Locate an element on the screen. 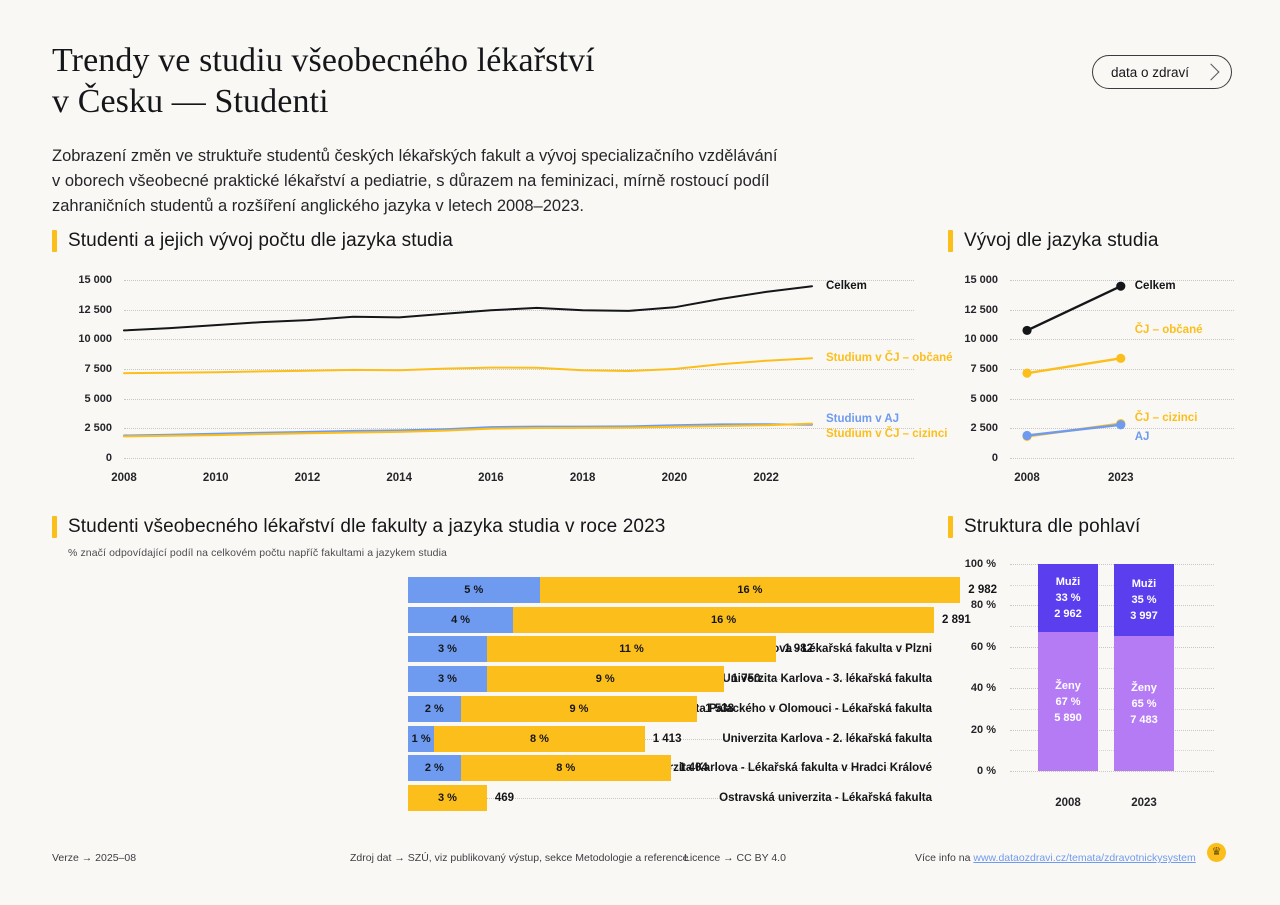 The width and height of the screenshot is (1280, 905). y-axis-tick-label: 0 % is located at coordinates (986, 771).